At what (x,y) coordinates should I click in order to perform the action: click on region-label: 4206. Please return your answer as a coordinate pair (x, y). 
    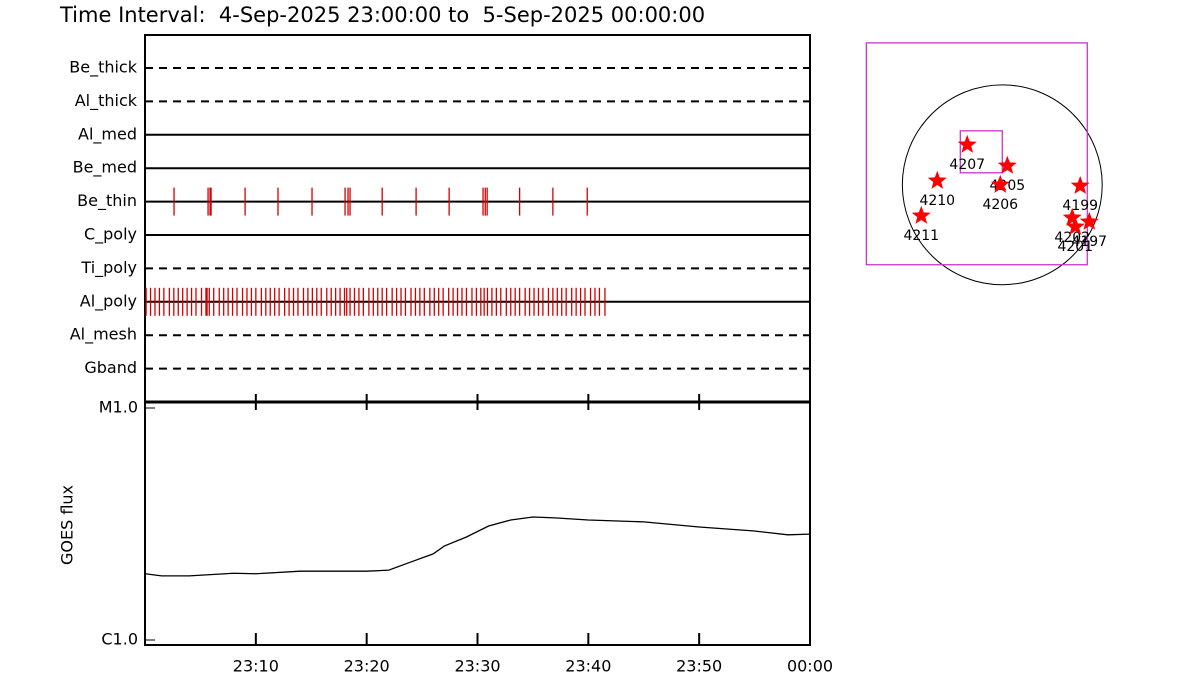
    Looking at the image, I should click on (1000, 205).